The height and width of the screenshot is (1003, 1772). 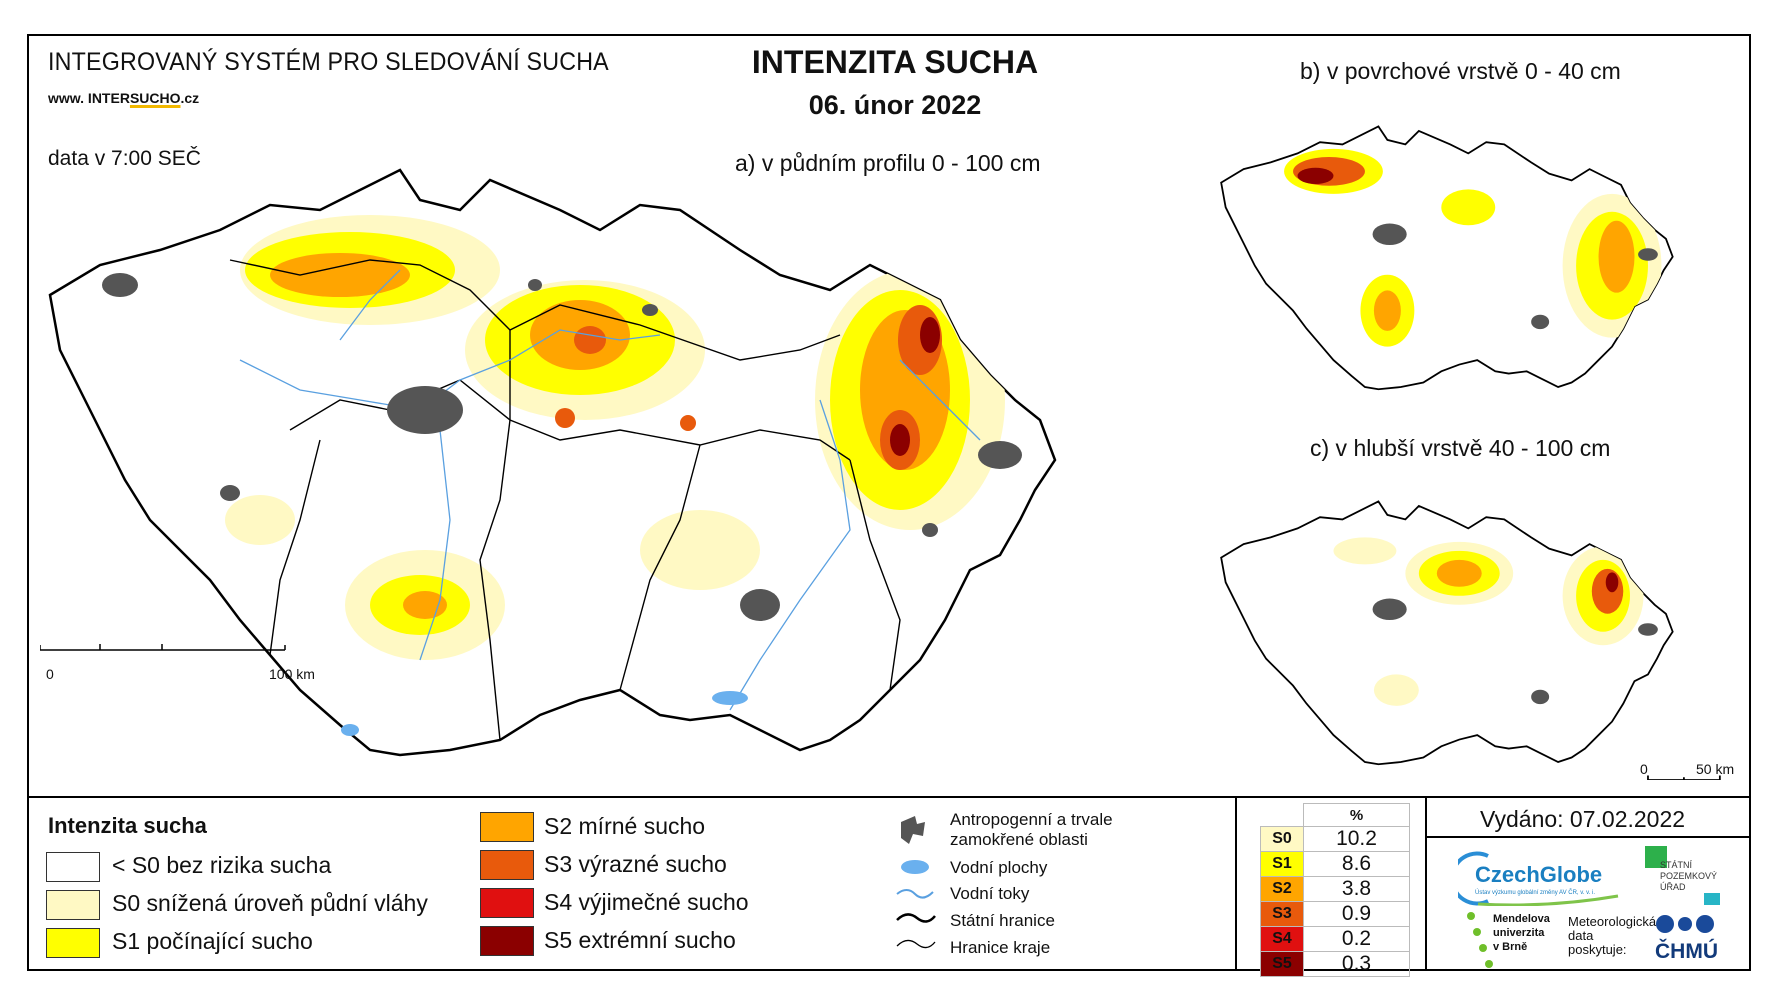 What do you see at coordinates (1447, 258) in the screenshot?
I see `map-b` at bounding box center [1447, 258].